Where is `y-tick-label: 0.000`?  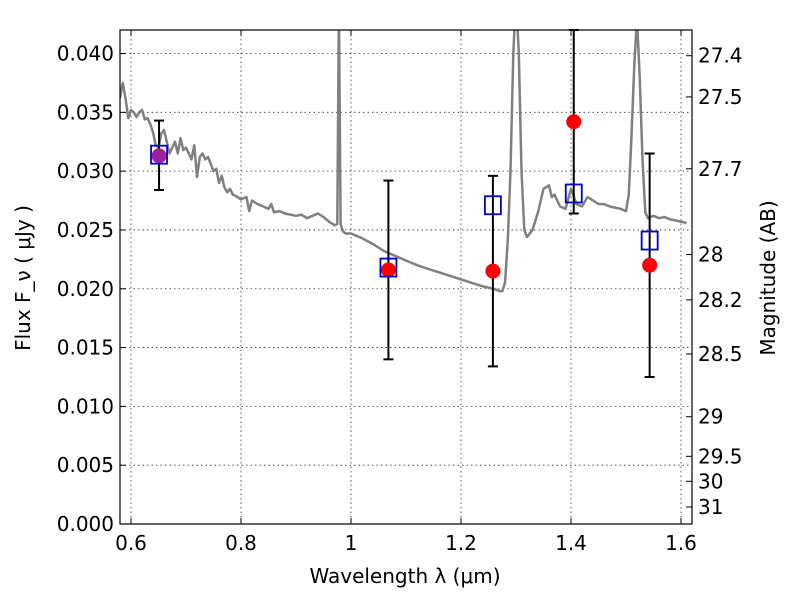 y-tick-label: 0.000 is located at coordinates (85, 524).